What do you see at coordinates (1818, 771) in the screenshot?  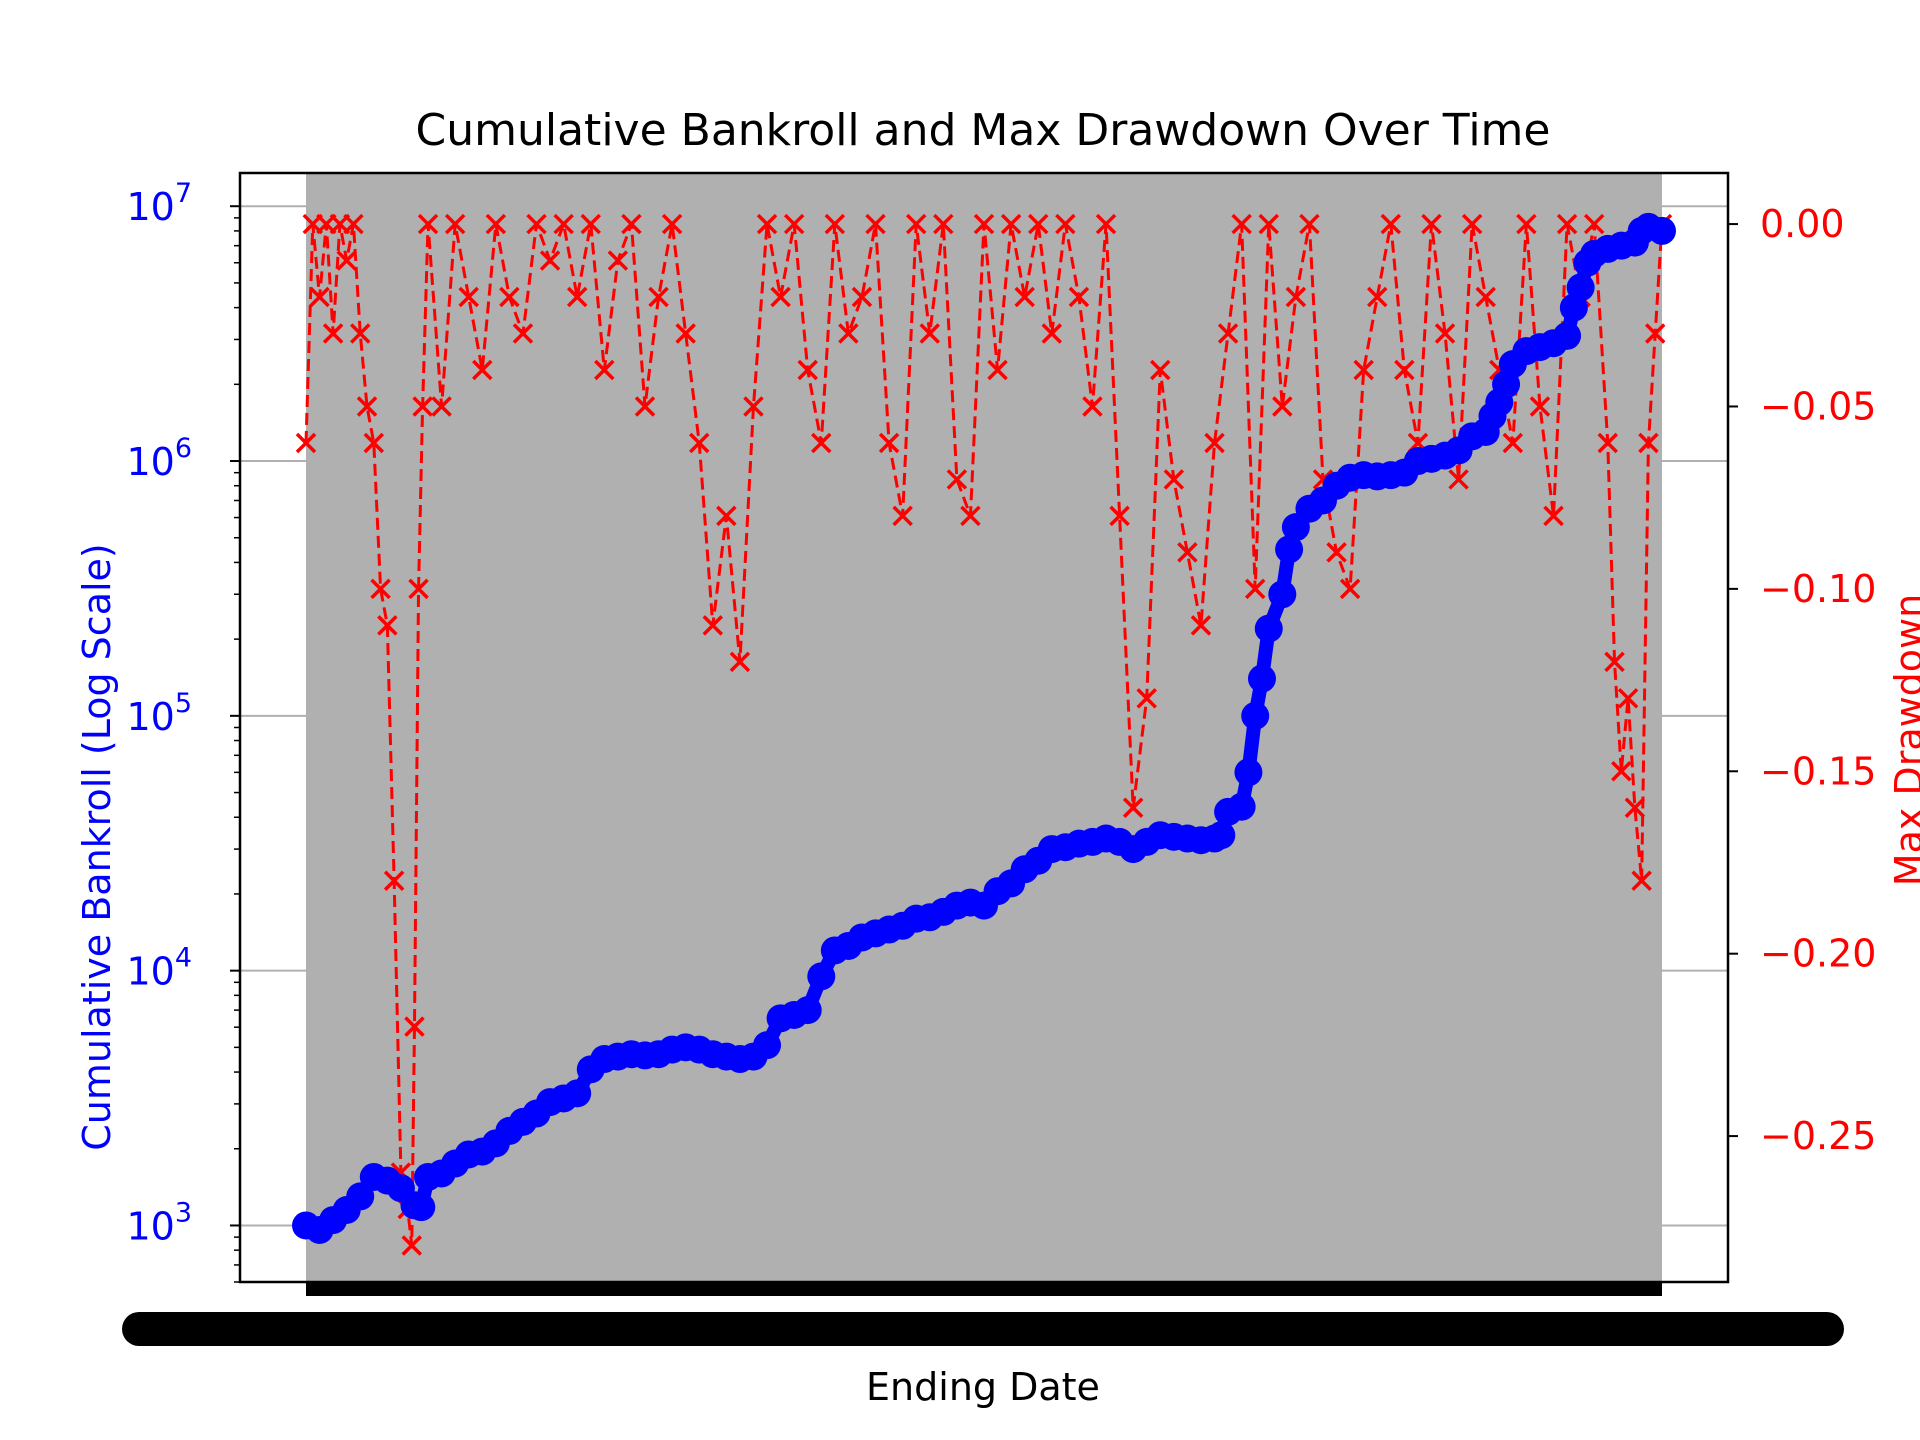 I see `y-right-tick-label: −0.15` at bounding box center [1818, 771].